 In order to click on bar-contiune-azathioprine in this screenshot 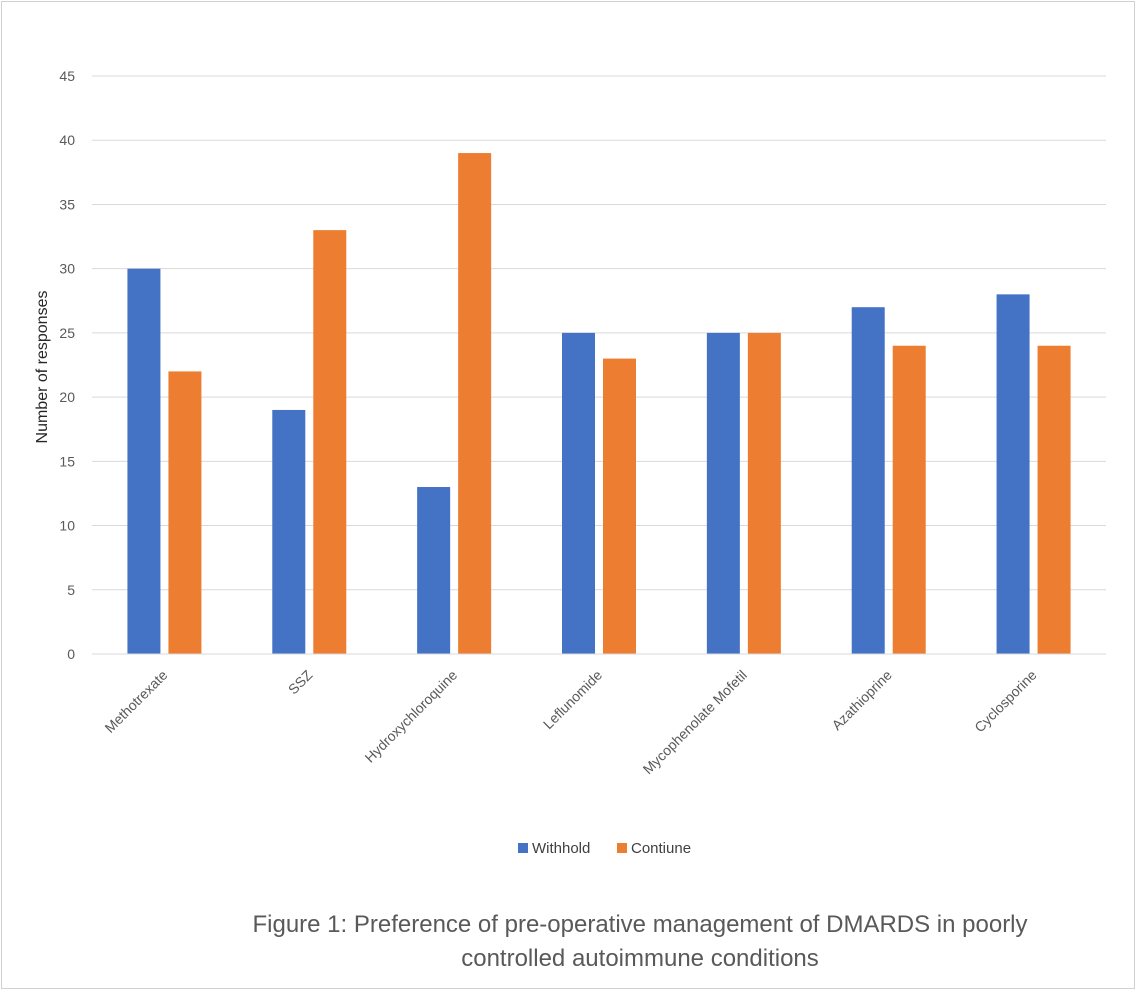, I will do `click(909, 499)`.